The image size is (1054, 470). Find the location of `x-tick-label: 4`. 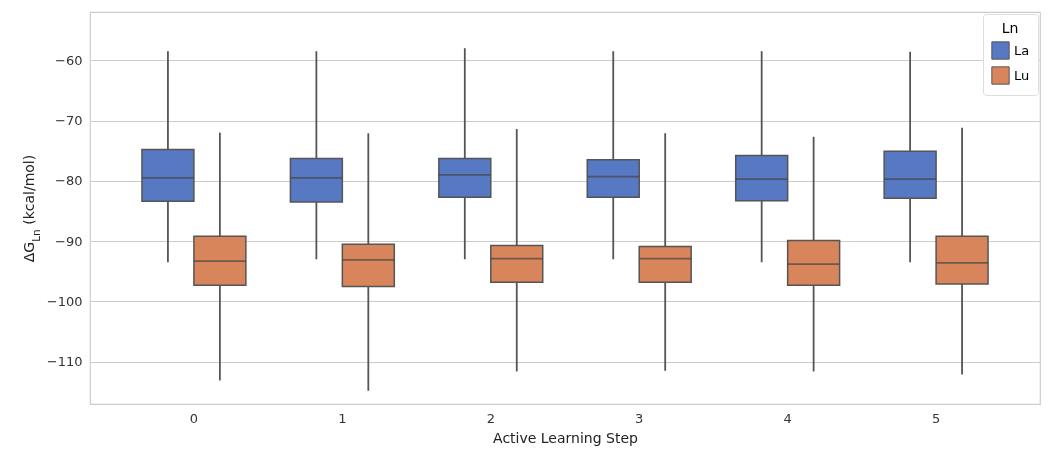

x-tick-label: 4 is located at coordinates (787, 418).